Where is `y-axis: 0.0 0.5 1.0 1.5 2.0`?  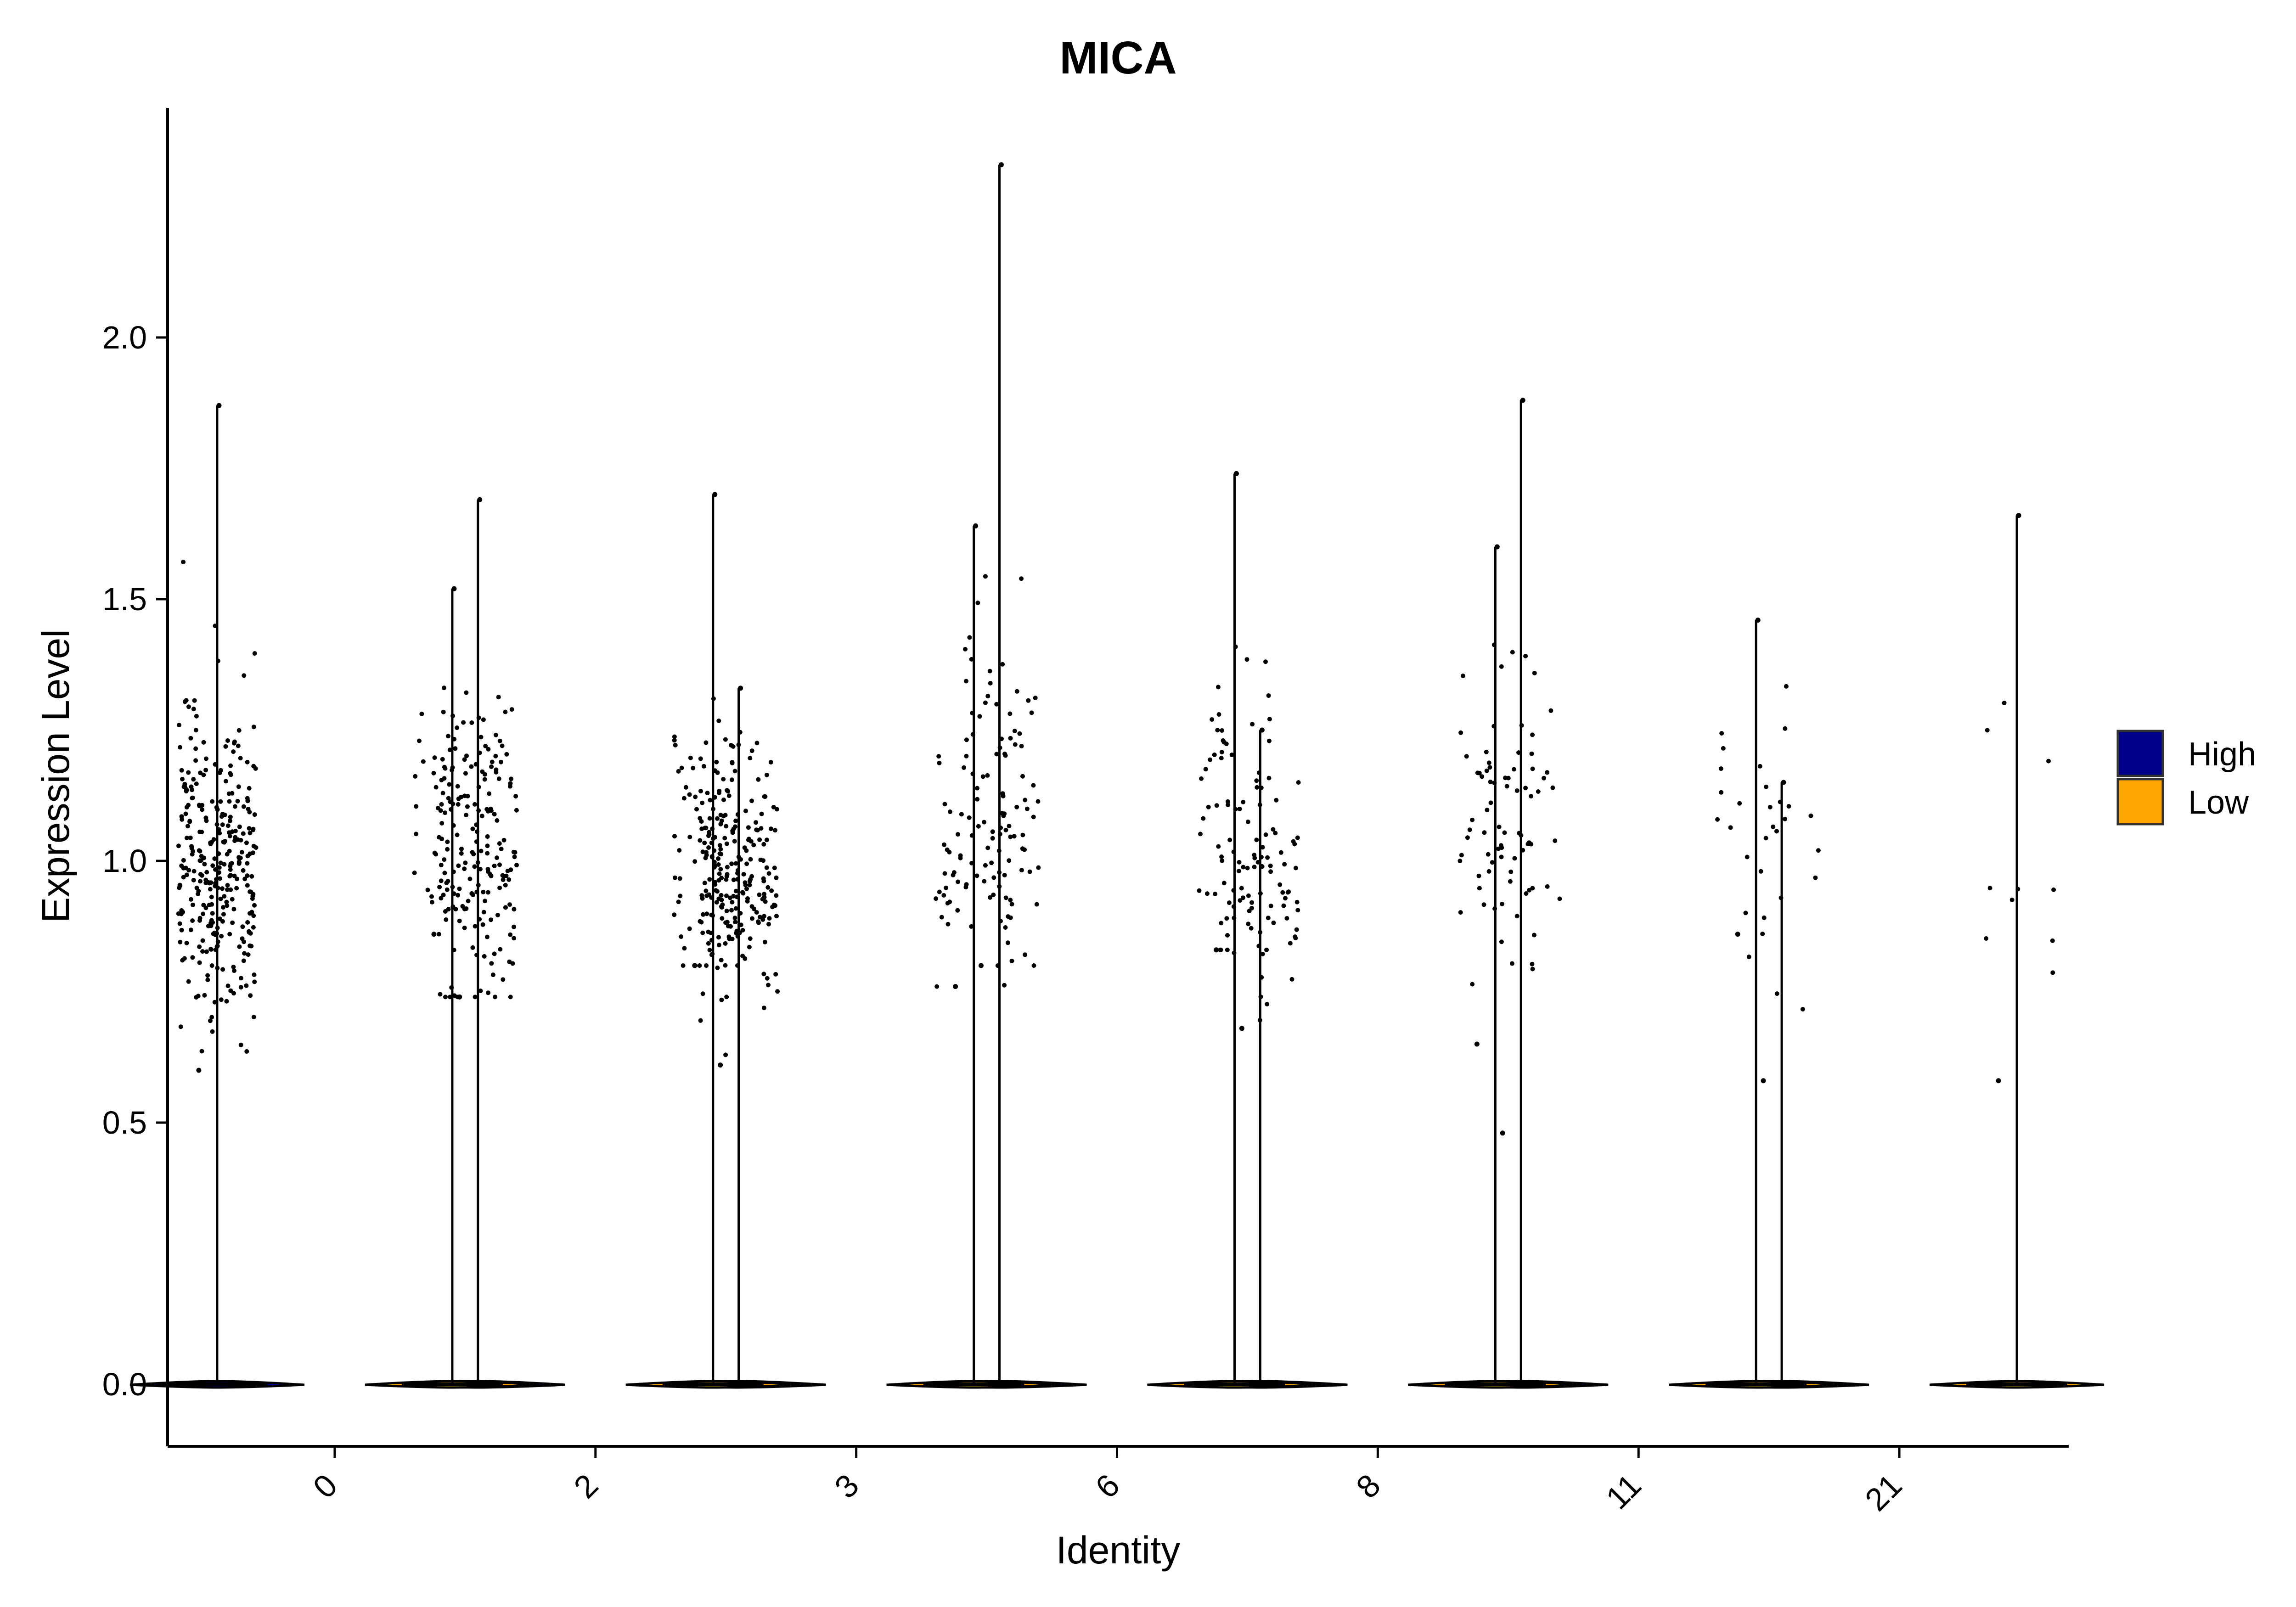
y-axis: 0.0 0.5 1.0 1.5 2.0 is located at coordinates (135, 777).